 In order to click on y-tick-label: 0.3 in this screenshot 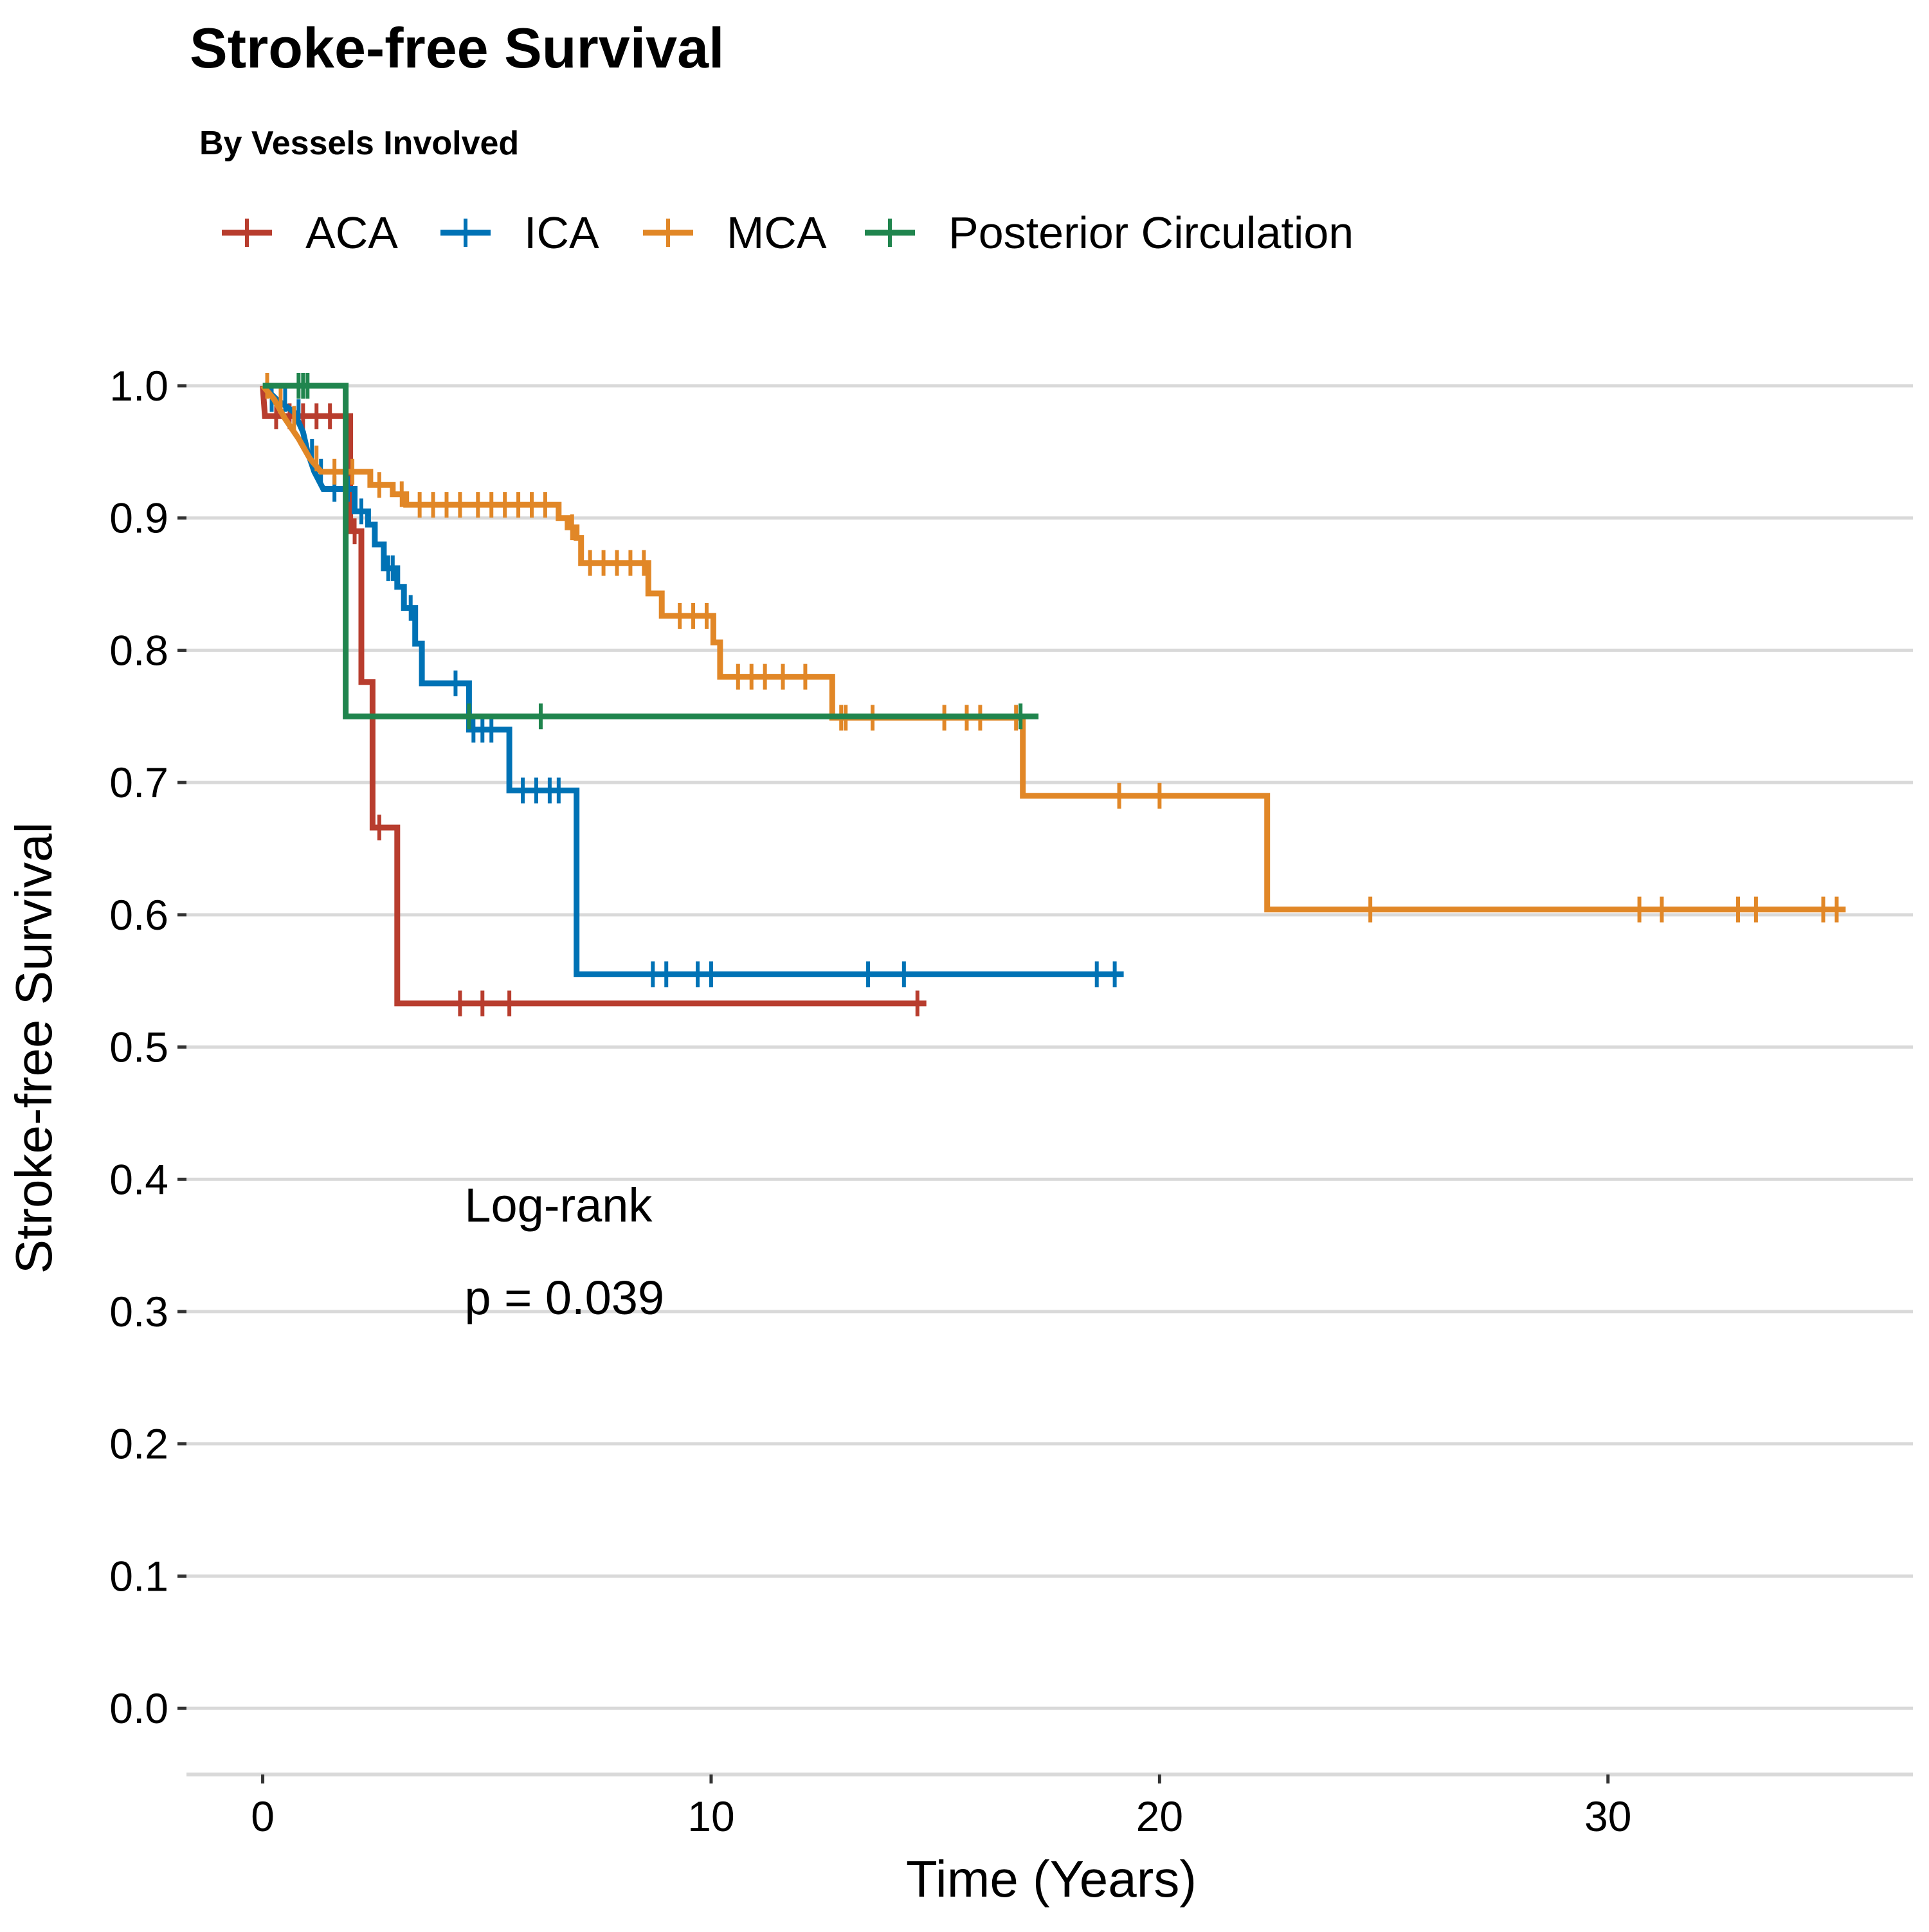, I will do `click(138, 1311)`.